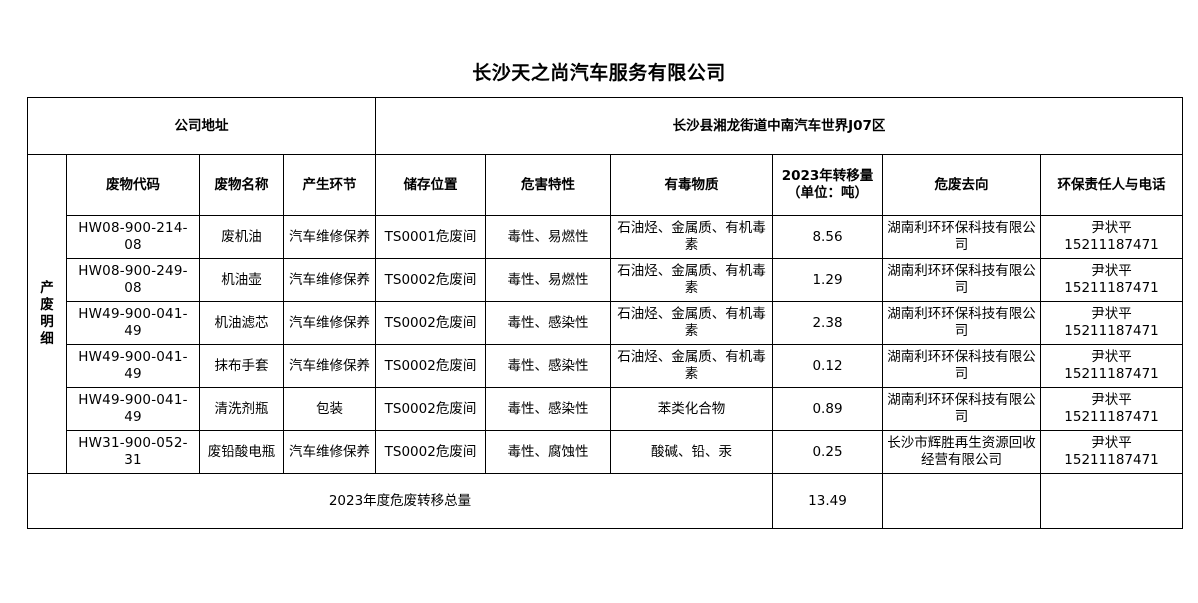 The image size is (1198, 603). I want to click on cell-stage: 包装, so click(329, 409).